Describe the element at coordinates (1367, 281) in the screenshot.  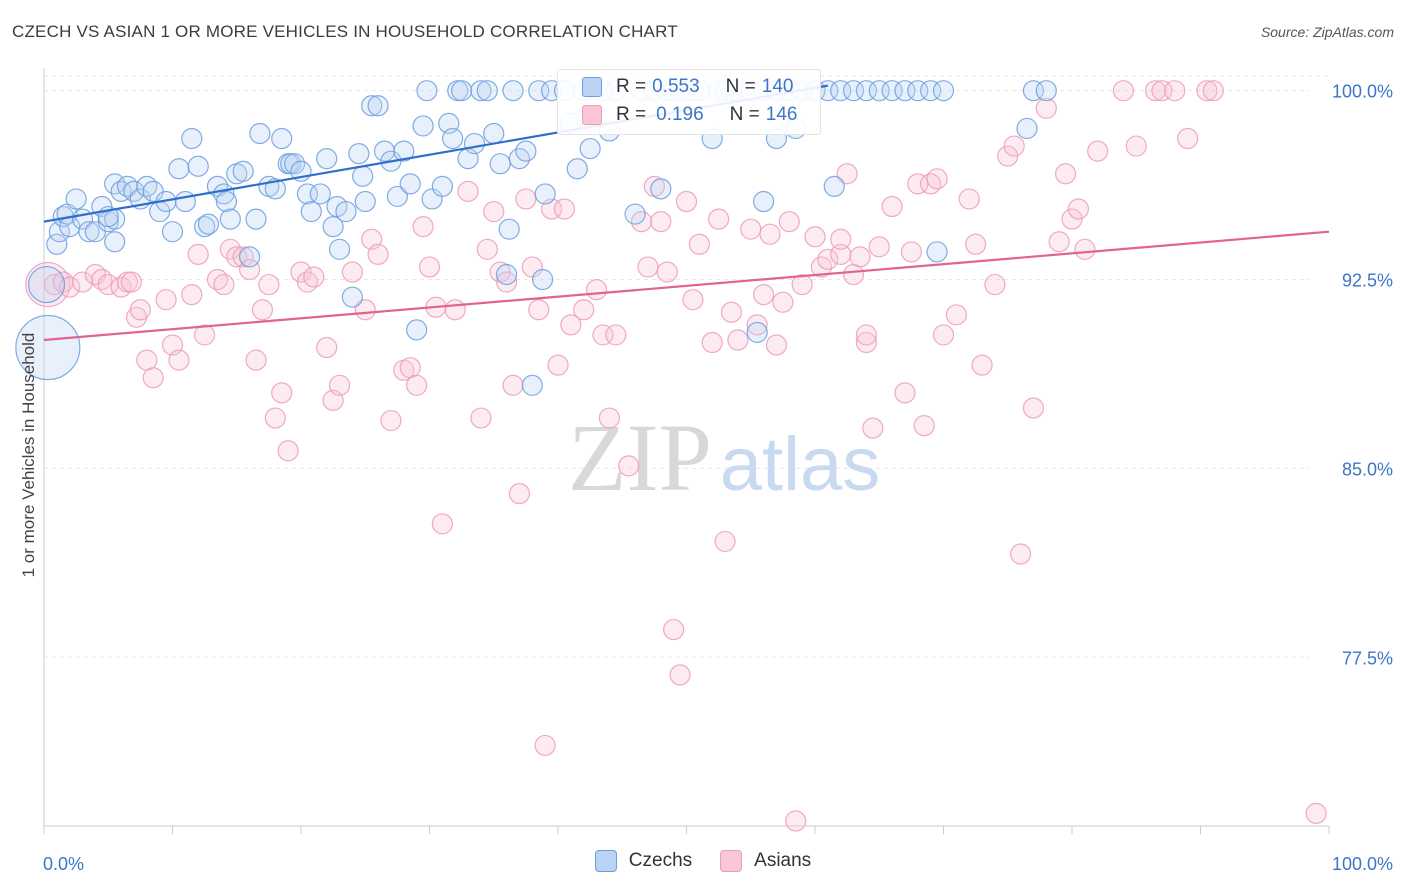
I see `y-tick-label: 92.5%` at that location.